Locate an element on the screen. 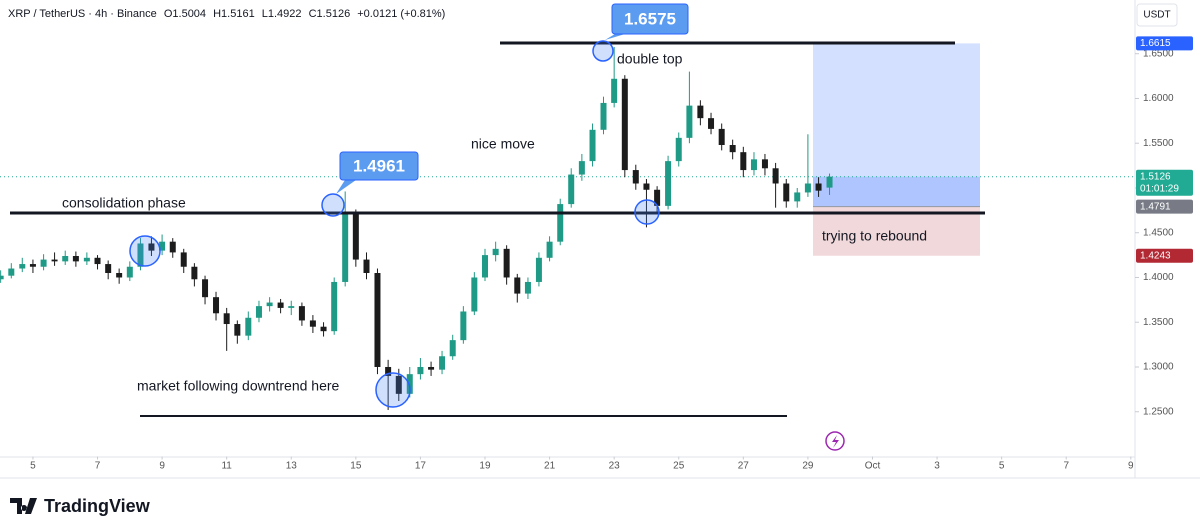 The height and width of the screenshot is (532, 1200). y-tick-label: 1.6000 is located at coordinates (1158, 98).